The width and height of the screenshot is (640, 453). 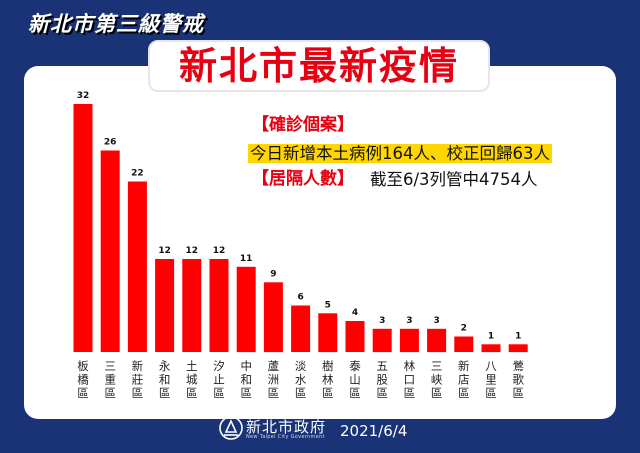 What do you see at coordinates (382, 340) in the screenshot?
I see `bar-五股區` at bounding box center [382, 340].